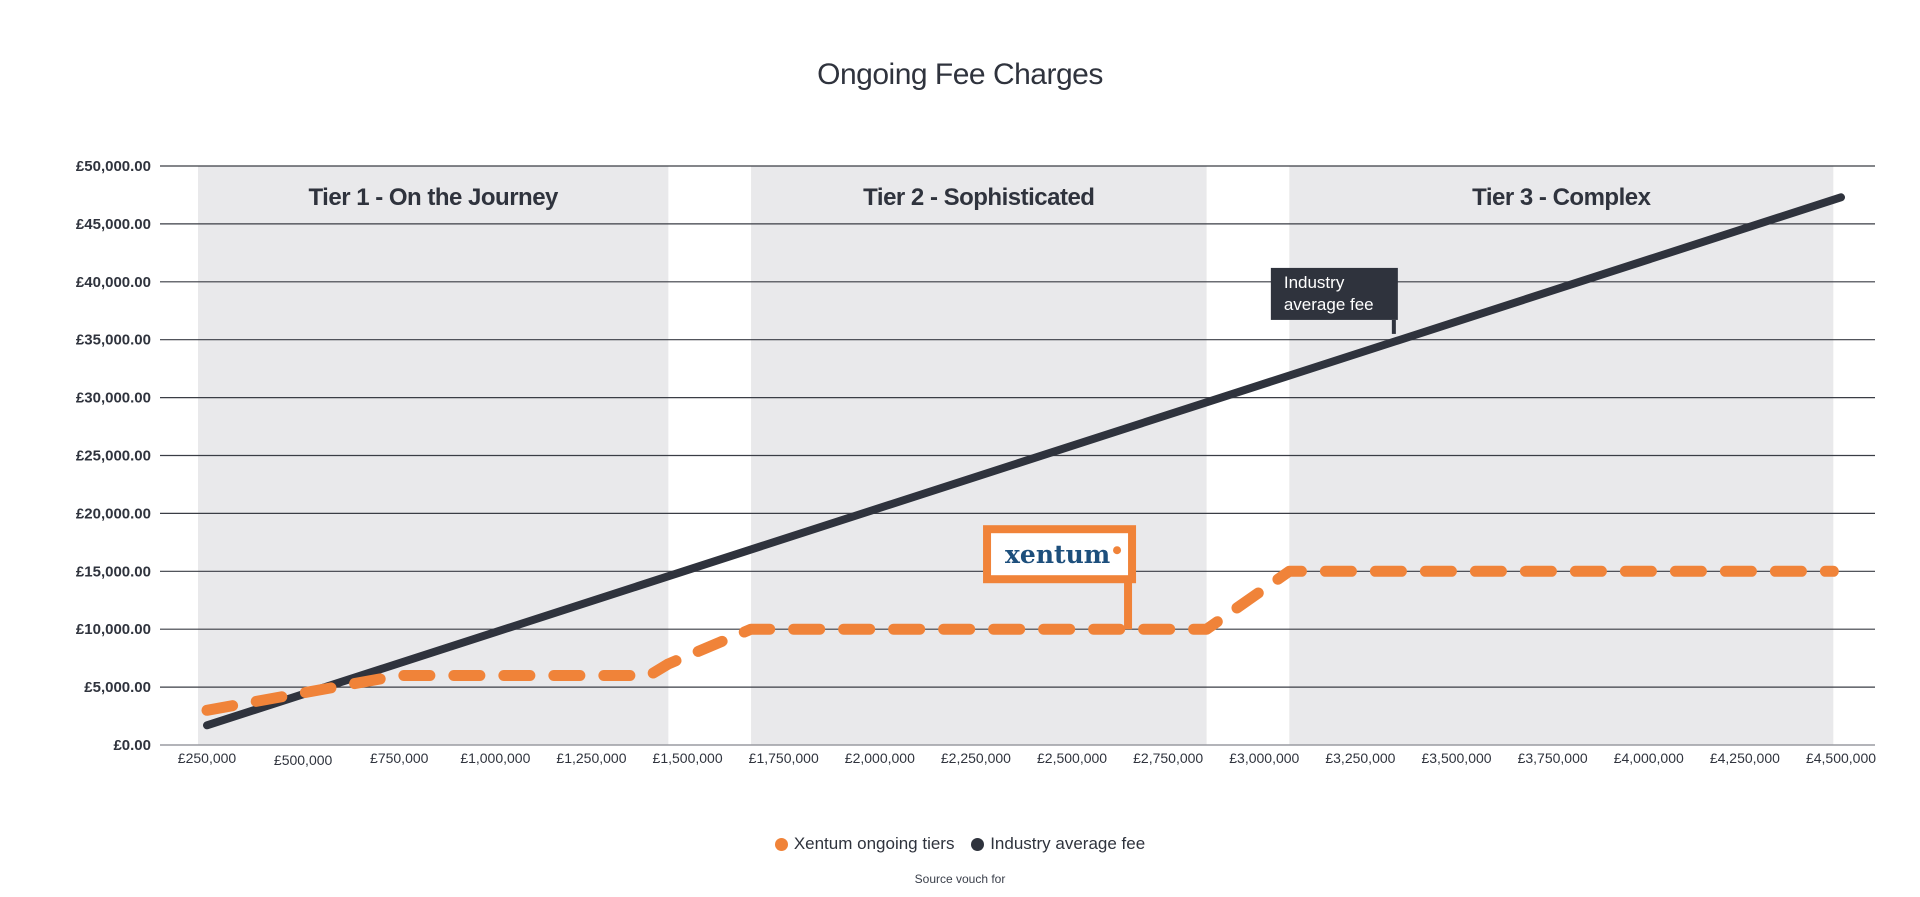  What do you see at coordinates (960, 879) in the screenshot?
I see `source-note: Source vouch for` at bounding box center [960, 879].